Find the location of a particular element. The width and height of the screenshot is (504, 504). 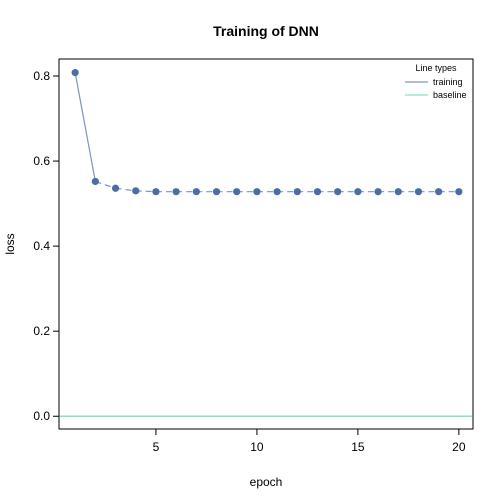

legend-label-baseline: baseline is located at coordinates (450, 95).